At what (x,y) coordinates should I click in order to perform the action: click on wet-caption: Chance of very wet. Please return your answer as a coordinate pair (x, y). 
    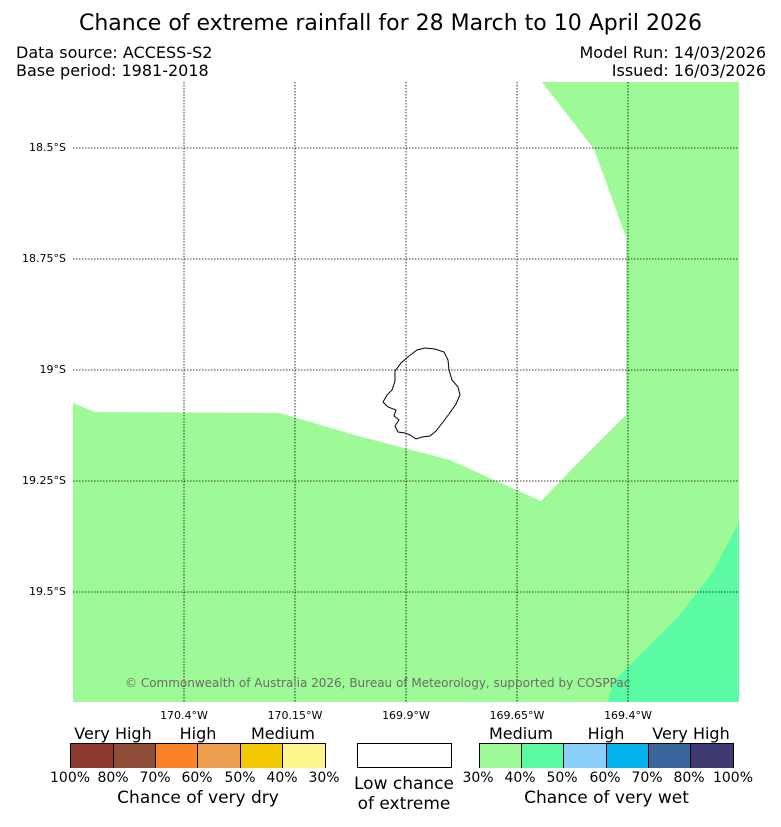
    Looking at the image, I should click on (606, 798).